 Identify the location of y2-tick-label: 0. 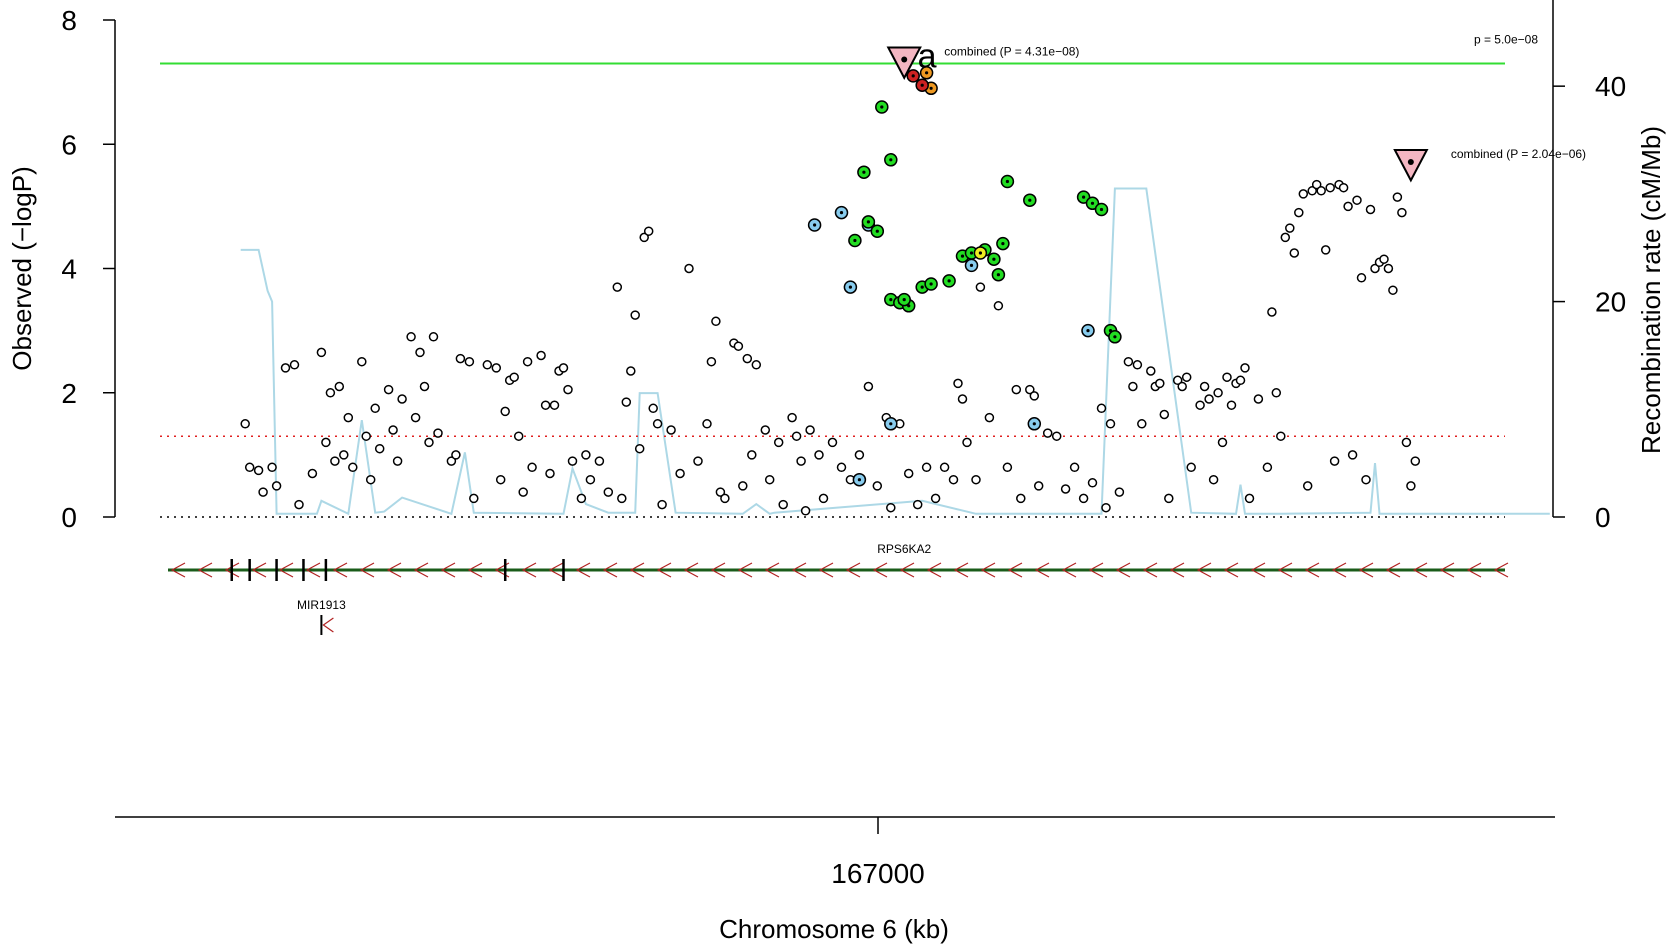
(1603, 517).